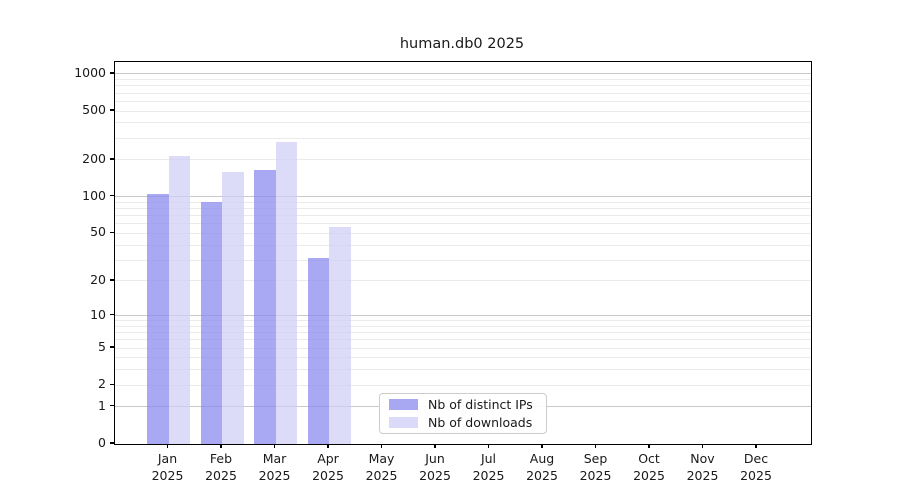  I want to click on y-tick-label: 0, so click(102, 442).